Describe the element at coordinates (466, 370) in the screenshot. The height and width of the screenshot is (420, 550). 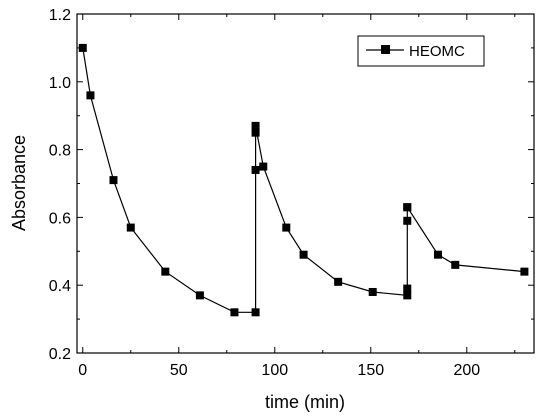
I see `x-tick-label: 200` at that location.